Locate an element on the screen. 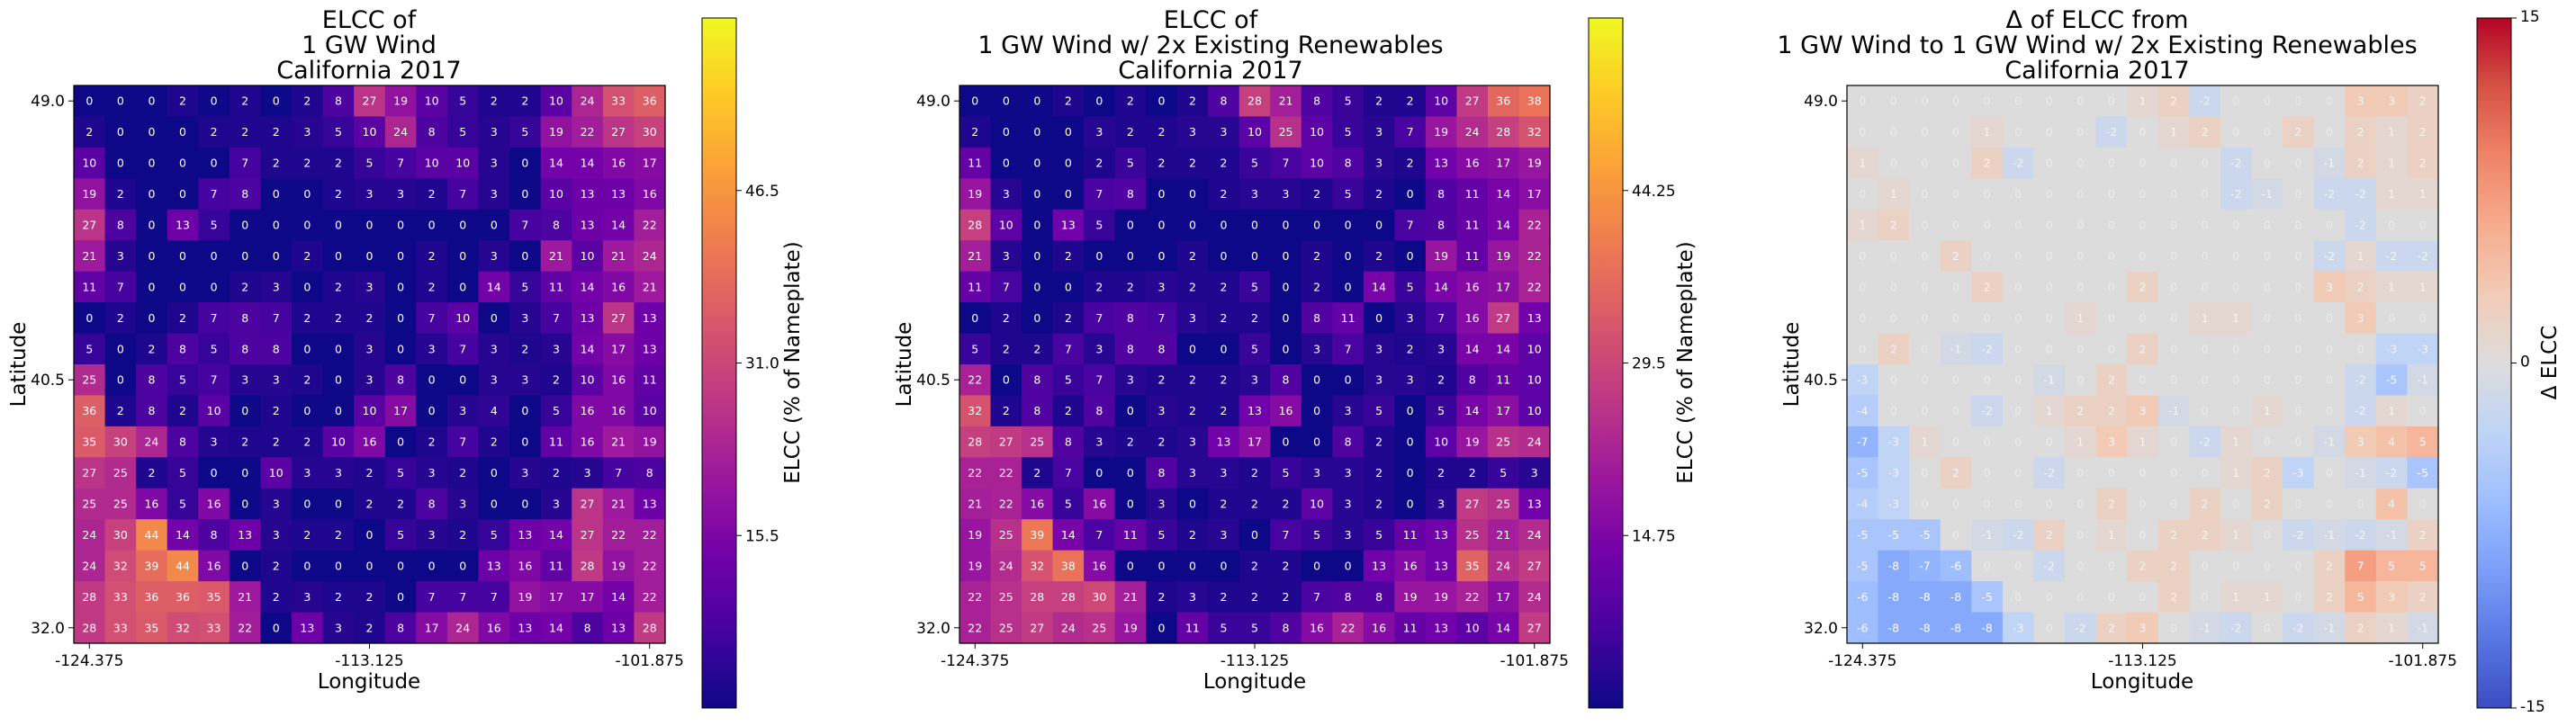  cell-value-label: 10 is located at coordinates (1006, 225).